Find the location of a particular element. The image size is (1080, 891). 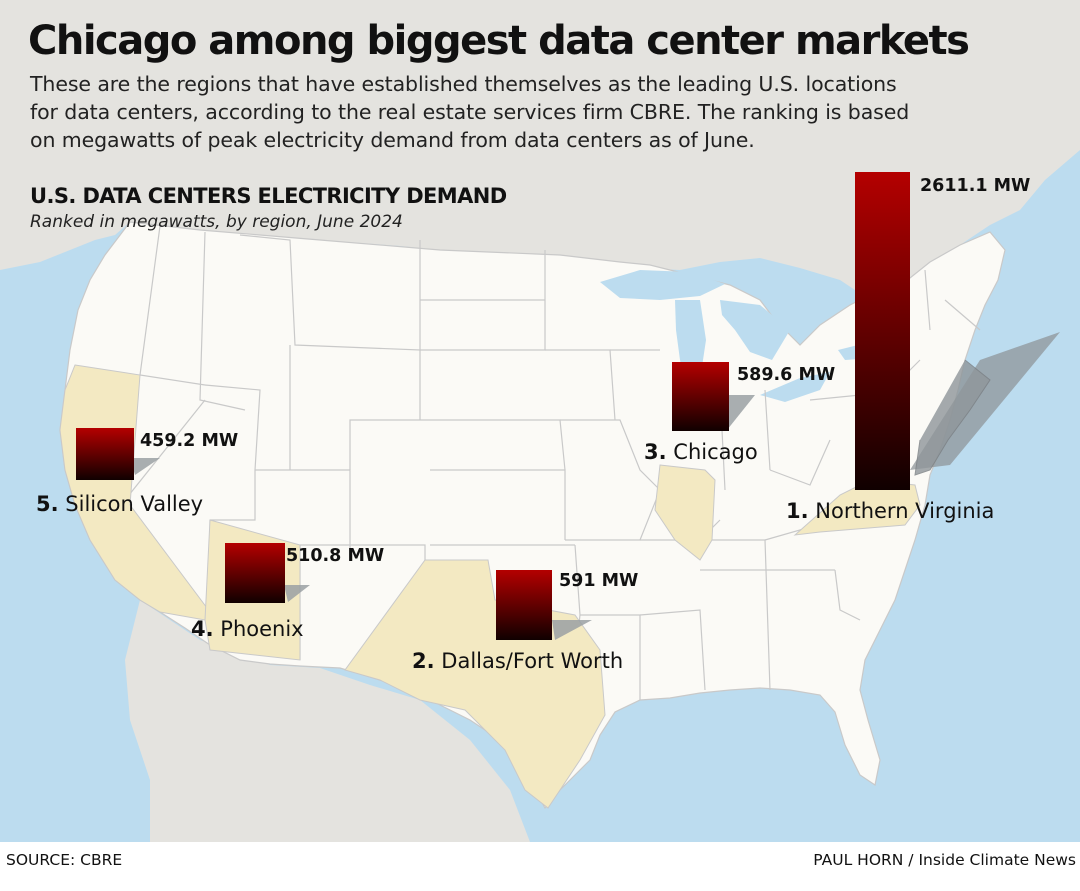

region-name: Silicon Valley is located at coordinates (134, 504).